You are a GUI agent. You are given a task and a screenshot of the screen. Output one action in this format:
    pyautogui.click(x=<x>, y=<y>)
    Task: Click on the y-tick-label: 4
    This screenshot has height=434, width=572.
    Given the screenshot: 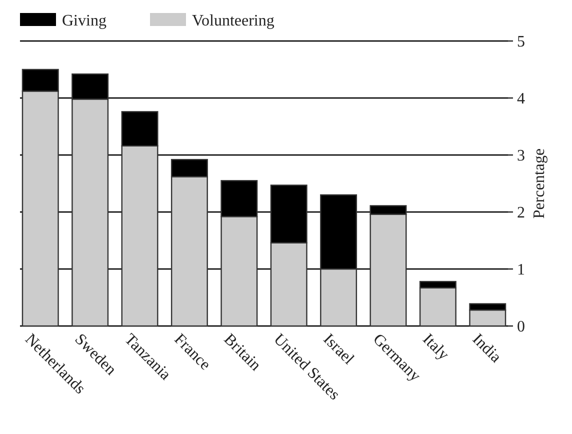 What is the action you would take?
    pyautogui.click(x=521, y=99)
    